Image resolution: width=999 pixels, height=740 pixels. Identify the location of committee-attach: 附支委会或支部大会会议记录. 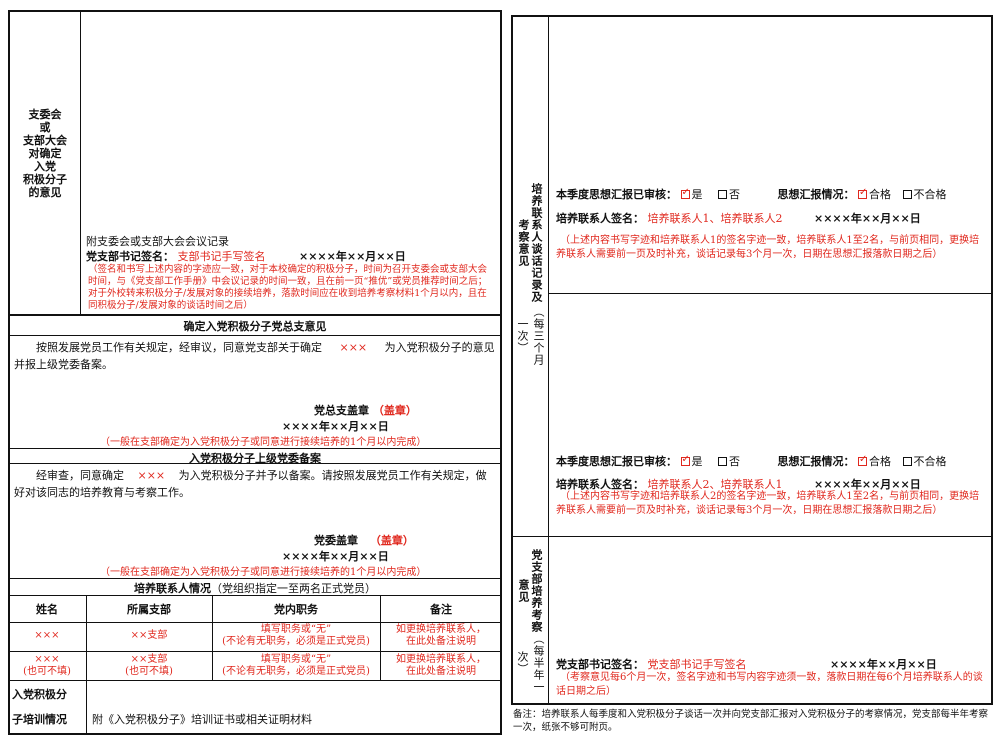
(157, 241).